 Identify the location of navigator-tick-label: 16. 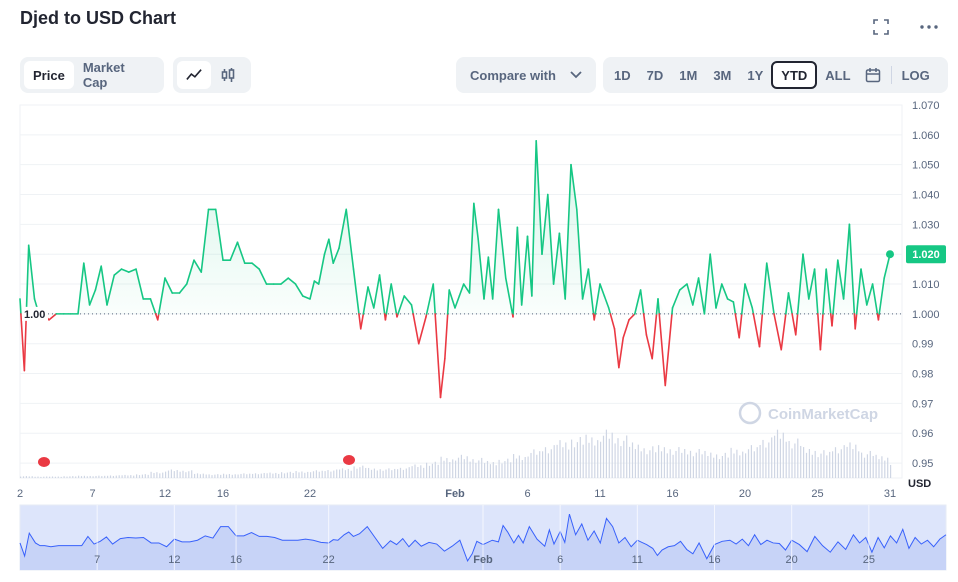
(714, 560).